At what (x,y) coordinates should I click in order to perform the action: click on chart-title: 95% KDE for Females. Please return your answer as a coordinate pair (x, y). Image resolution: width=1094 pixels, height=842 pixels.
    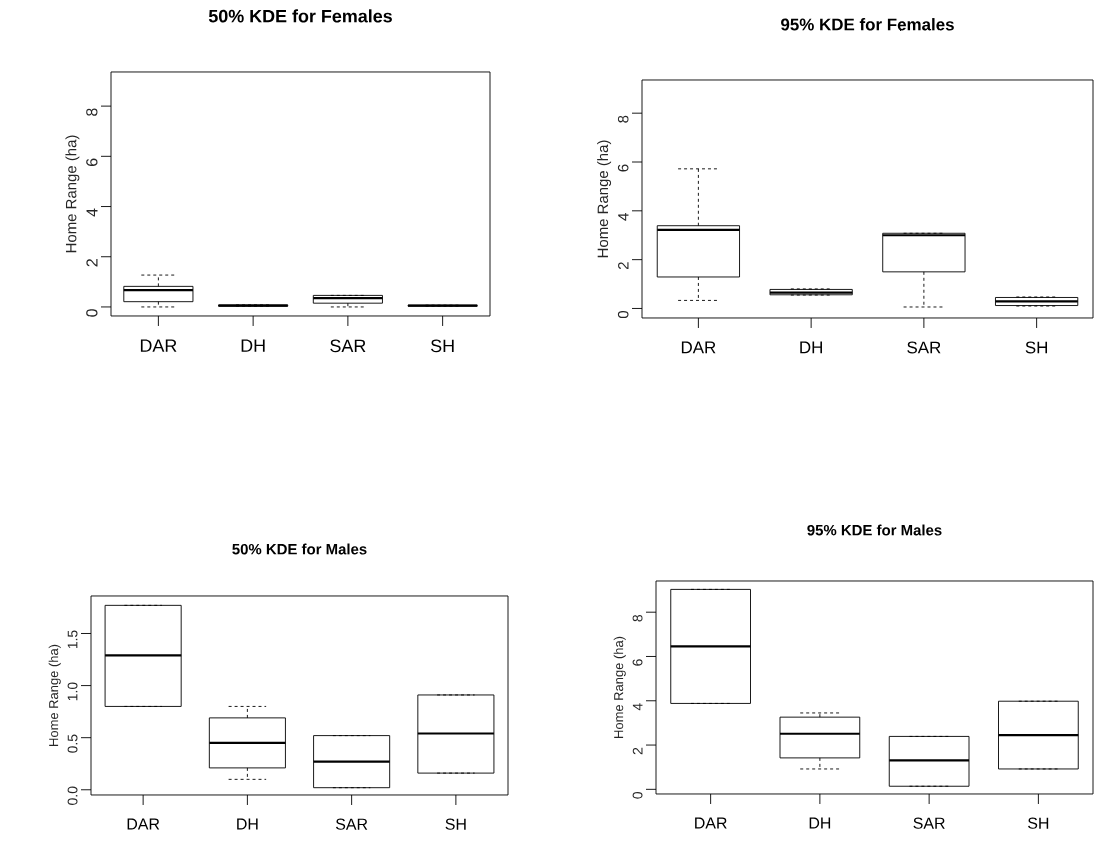
    Looking at the image, I should click on (867, 24).